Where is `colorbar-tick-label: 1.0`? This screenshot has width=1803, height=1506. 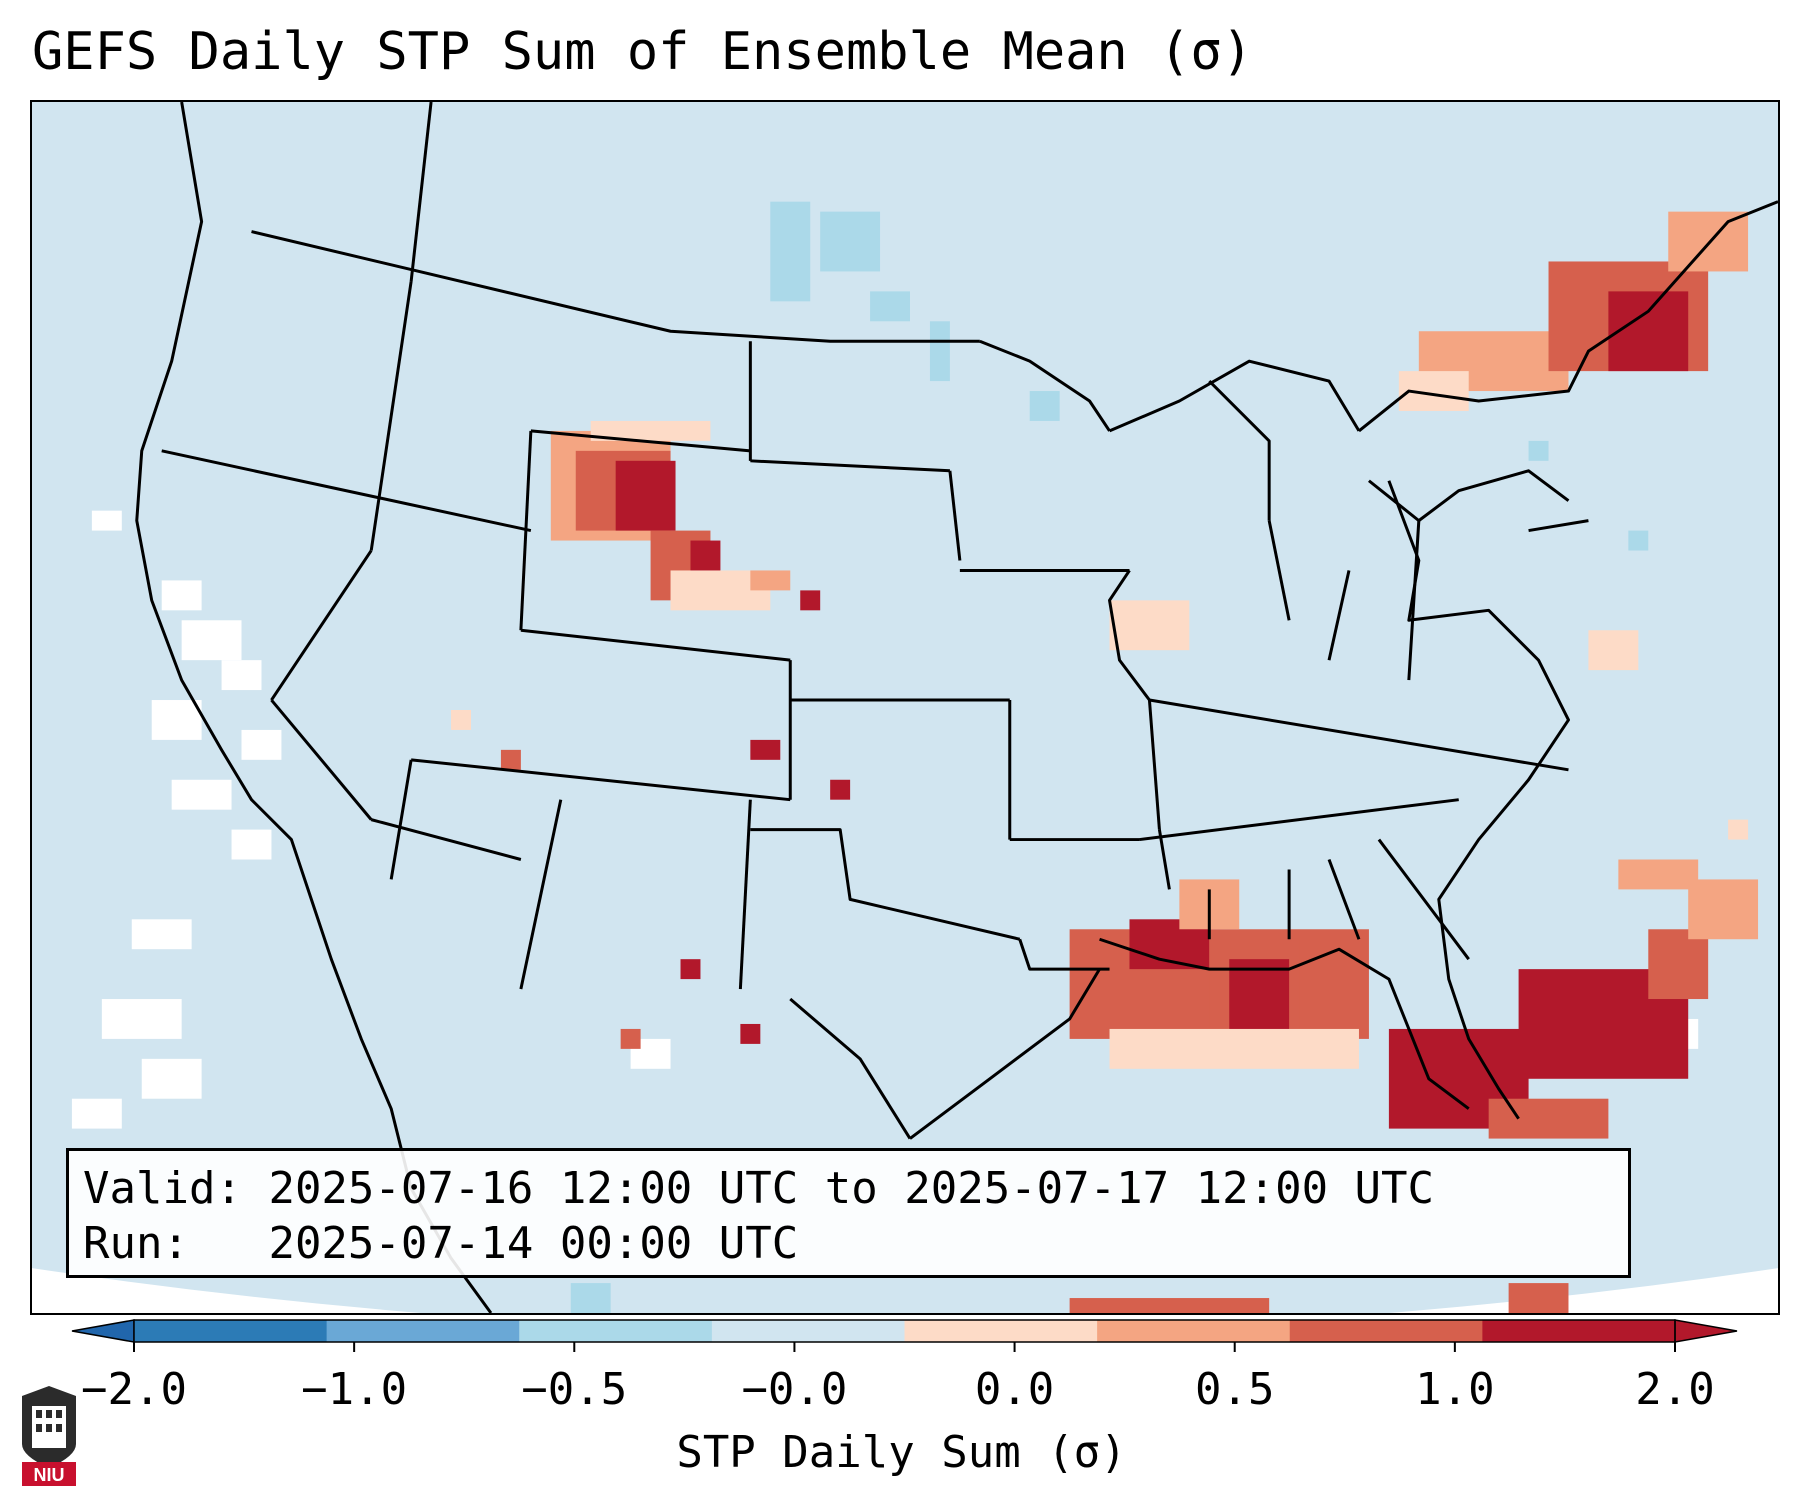 colorbar-tick-label: 1.0 is located at coordinates (1455, 1389).